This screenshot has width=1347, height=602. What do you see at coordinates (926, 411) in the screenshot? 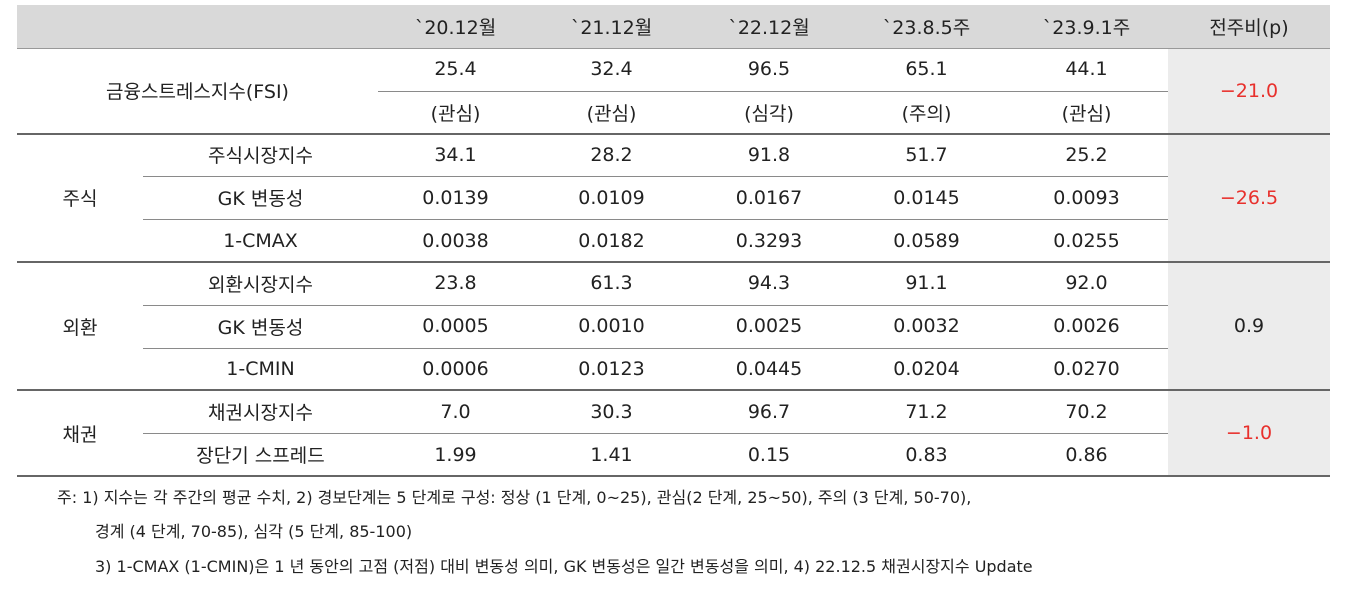
I see `value-cell: 71.2` at bounding box center [926, 411].